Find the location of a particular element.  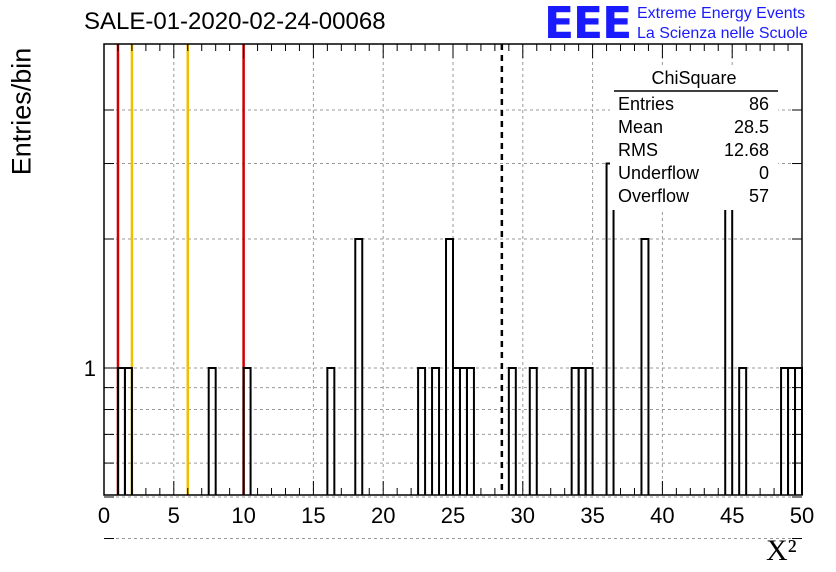

x-tick-label: 30 is located at coordinates (523, 515).